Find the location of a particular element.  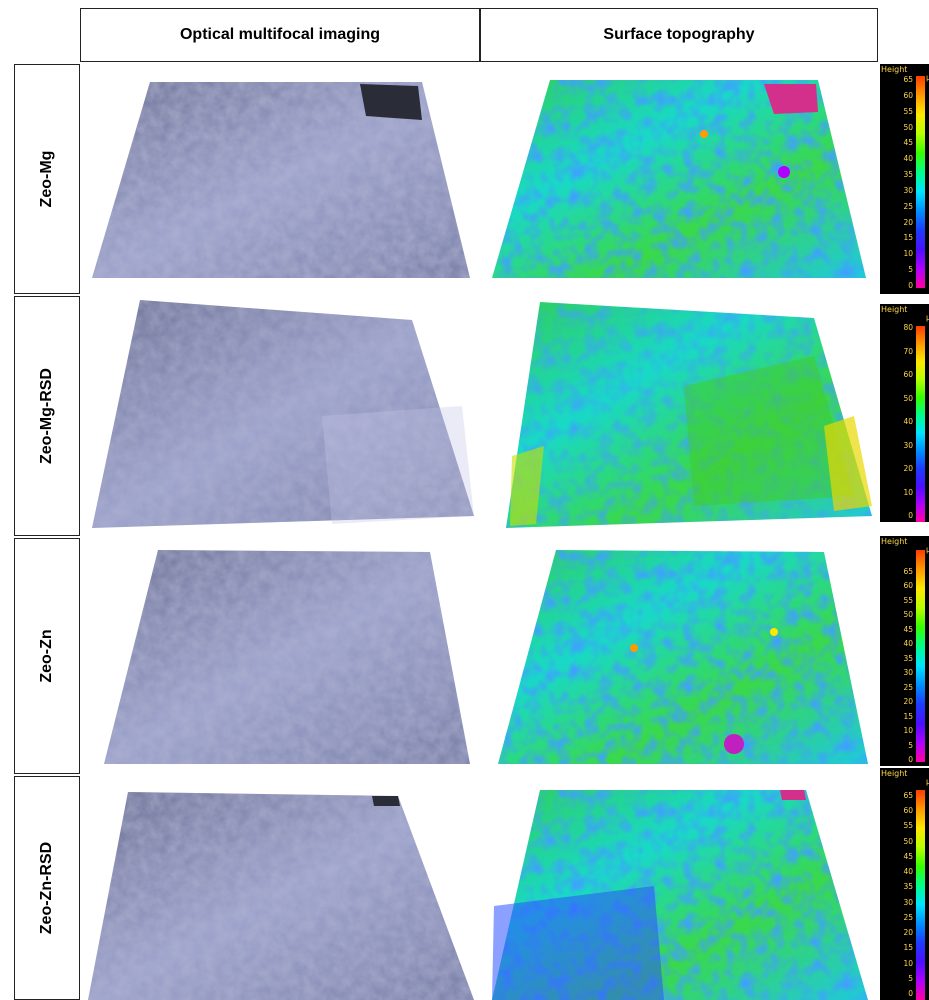

topography-image-zeo-zn is located at coordinates (683, 657).